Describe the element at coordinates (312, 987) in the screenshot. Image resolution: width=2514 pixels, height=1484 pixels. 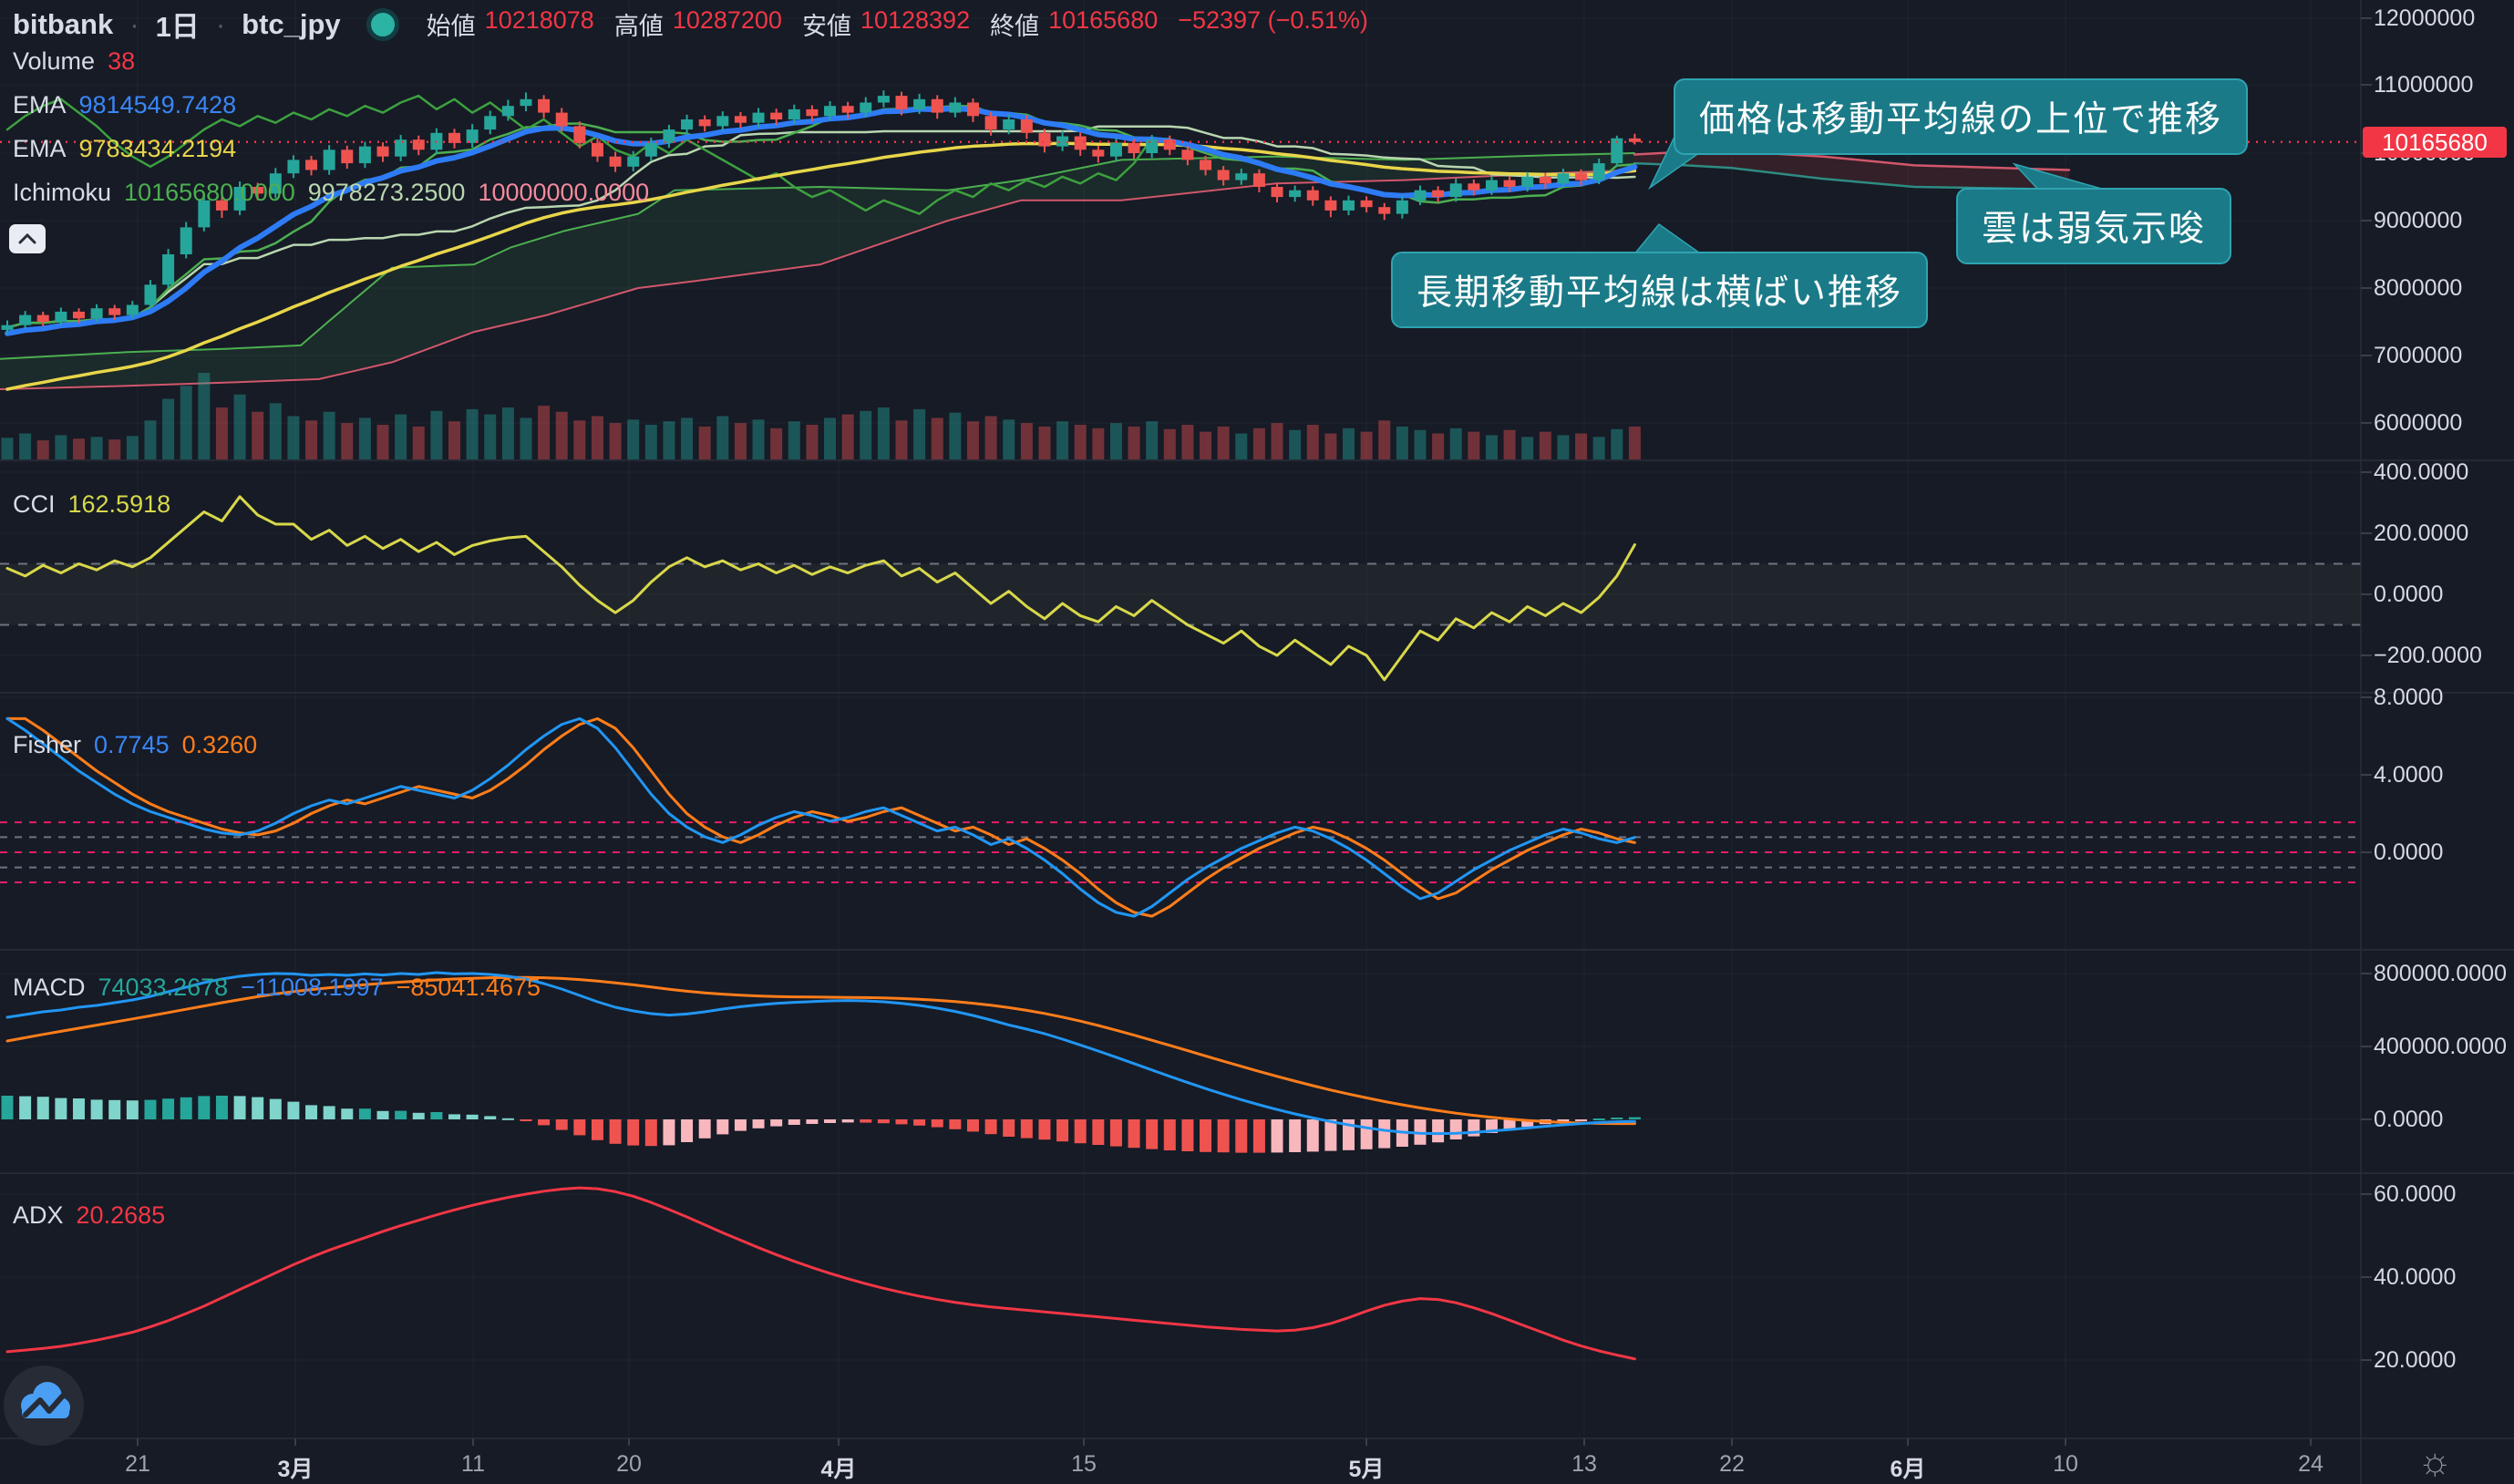
I see `macd-line-value: −11008.1997` at that location.